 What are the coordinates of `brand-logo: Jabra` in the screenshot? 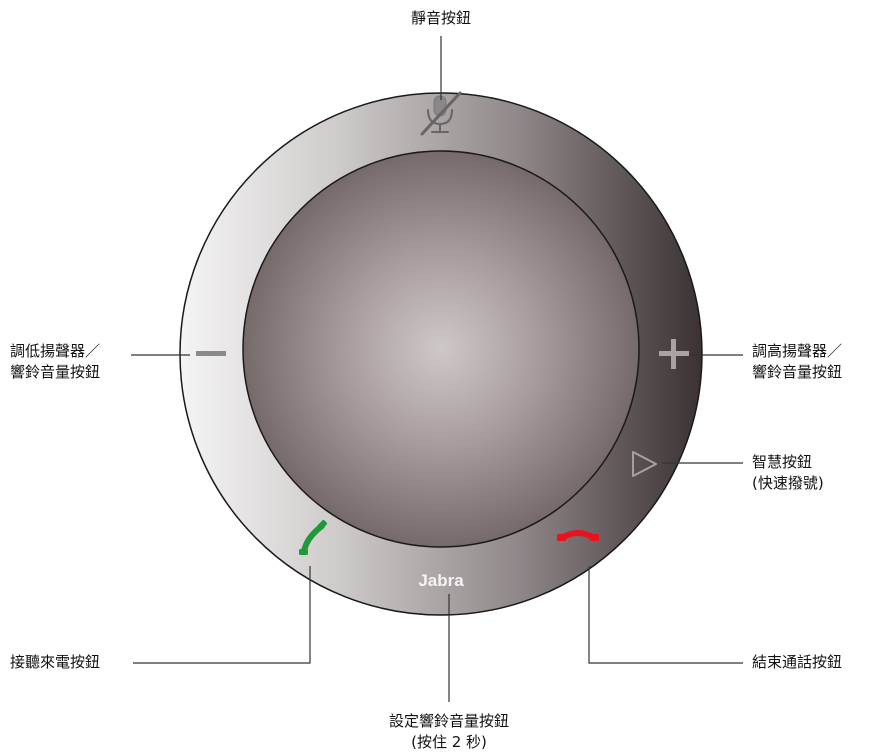 It's located at (441, 580).